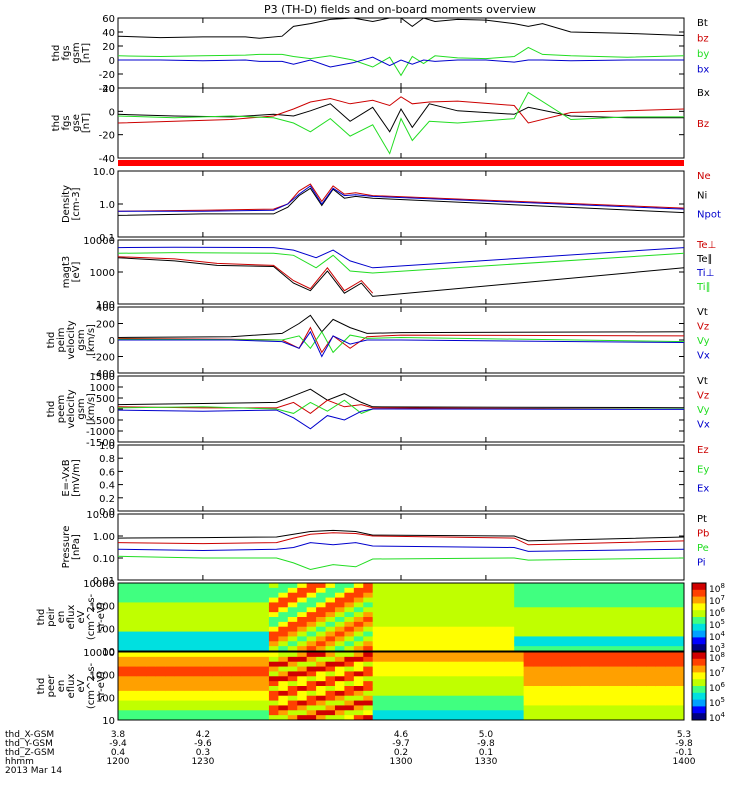 The height and width of the screenshot is (804, 750). Describe the element at coordinates (76, 52) in the screenshot. I see `y-axis-label: gsm` at that location.